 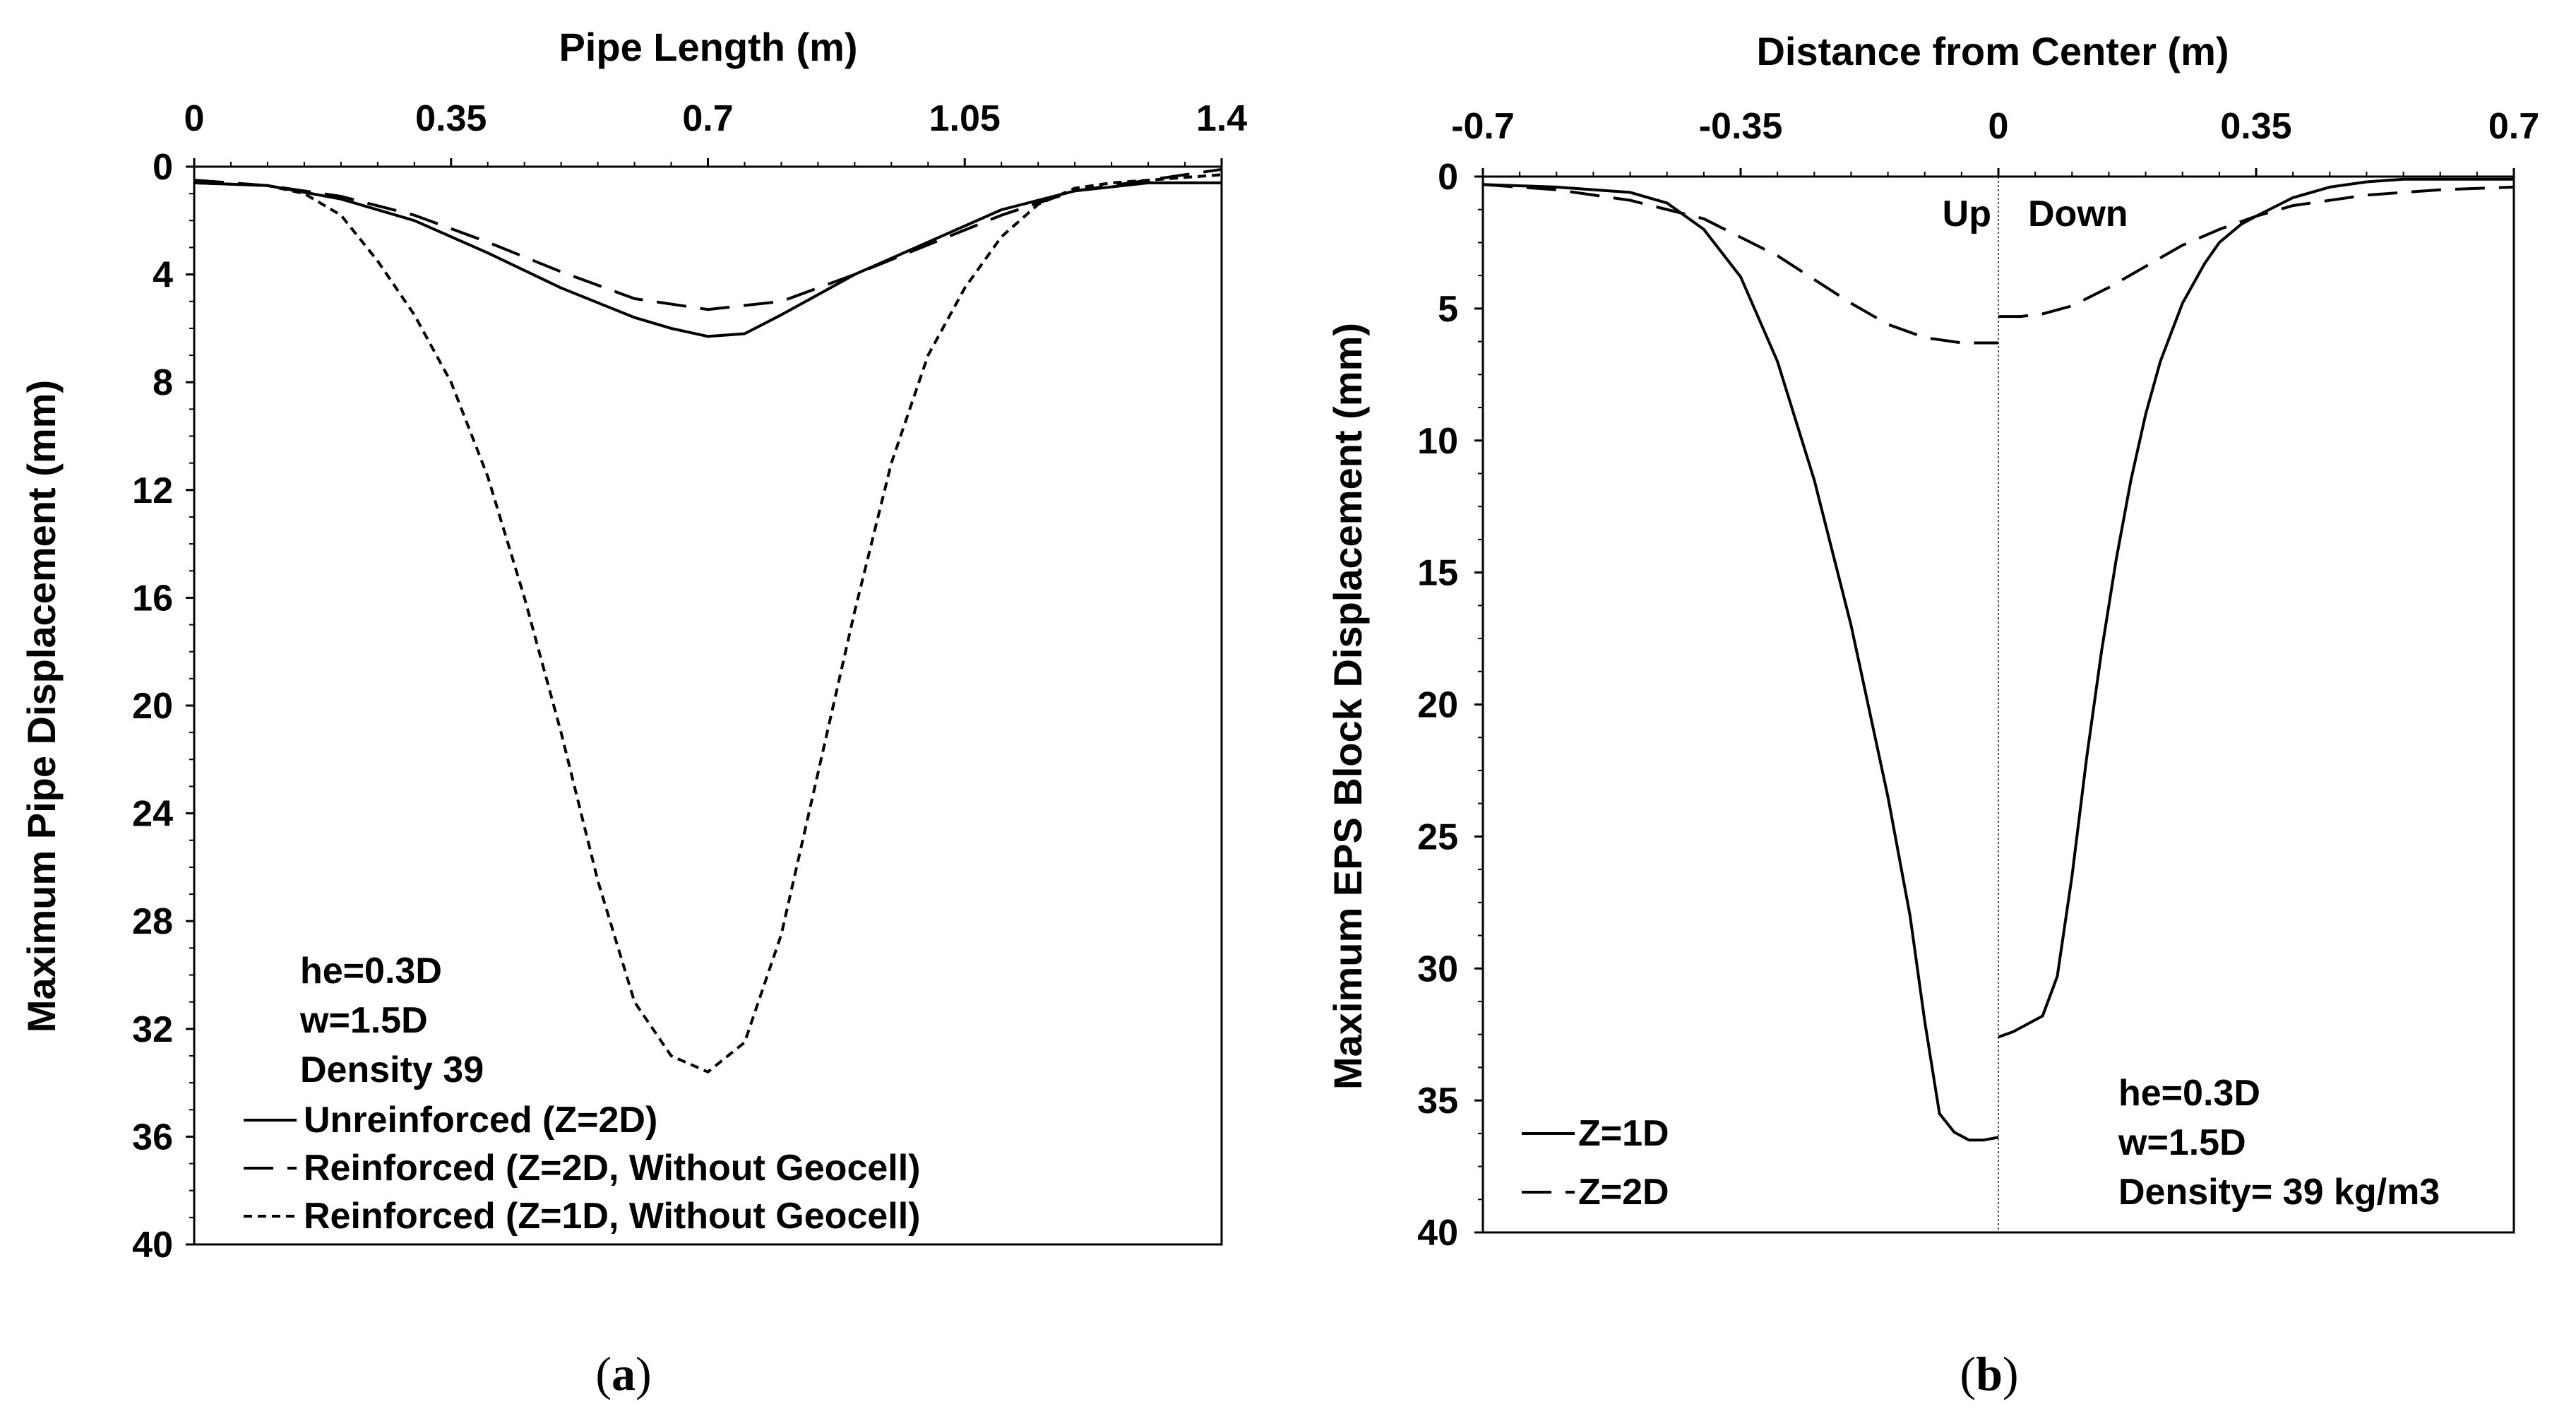 I want to click on chart-b-legend: Z=1D Z=2D, so click(x=1595, y=1163).